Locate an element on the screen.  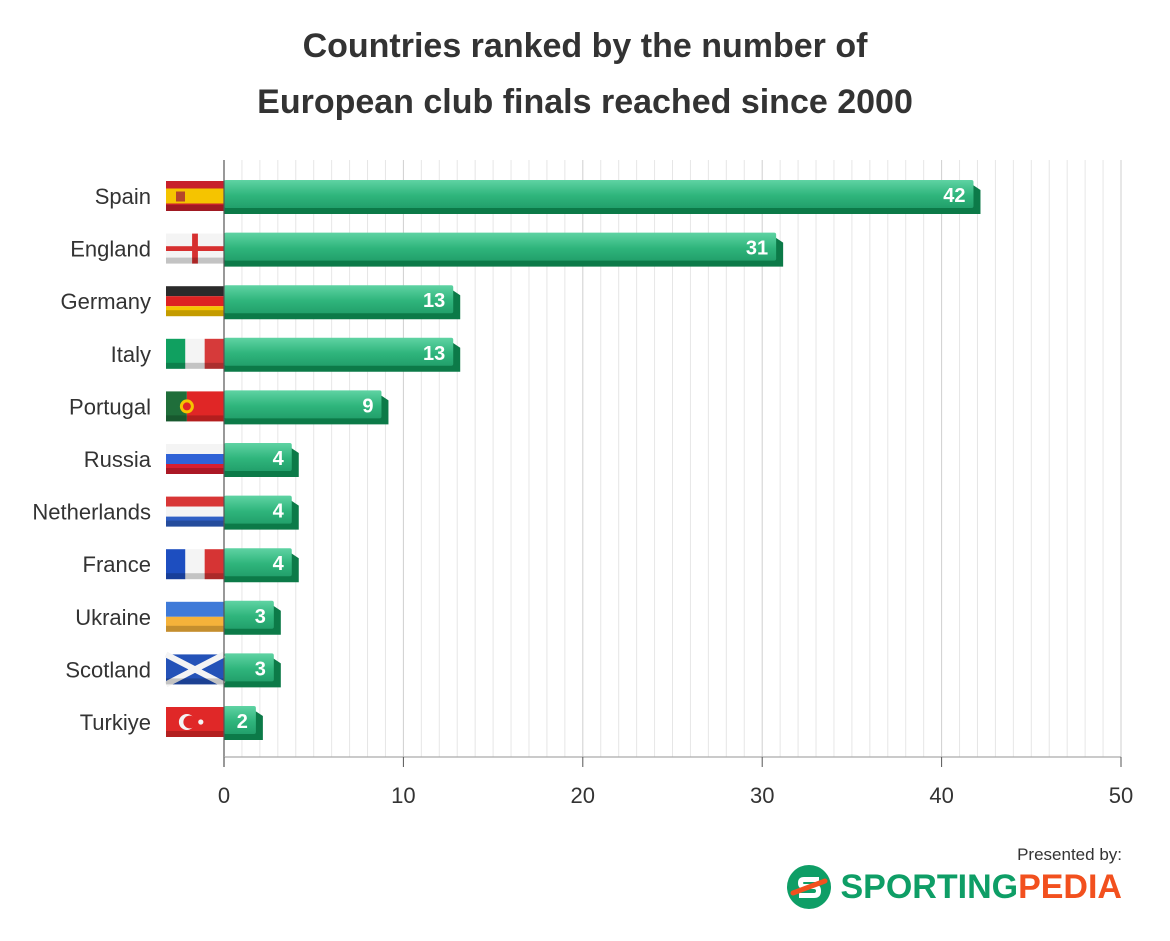
ukraine-flag-icon is located at coordinates (195, 616).